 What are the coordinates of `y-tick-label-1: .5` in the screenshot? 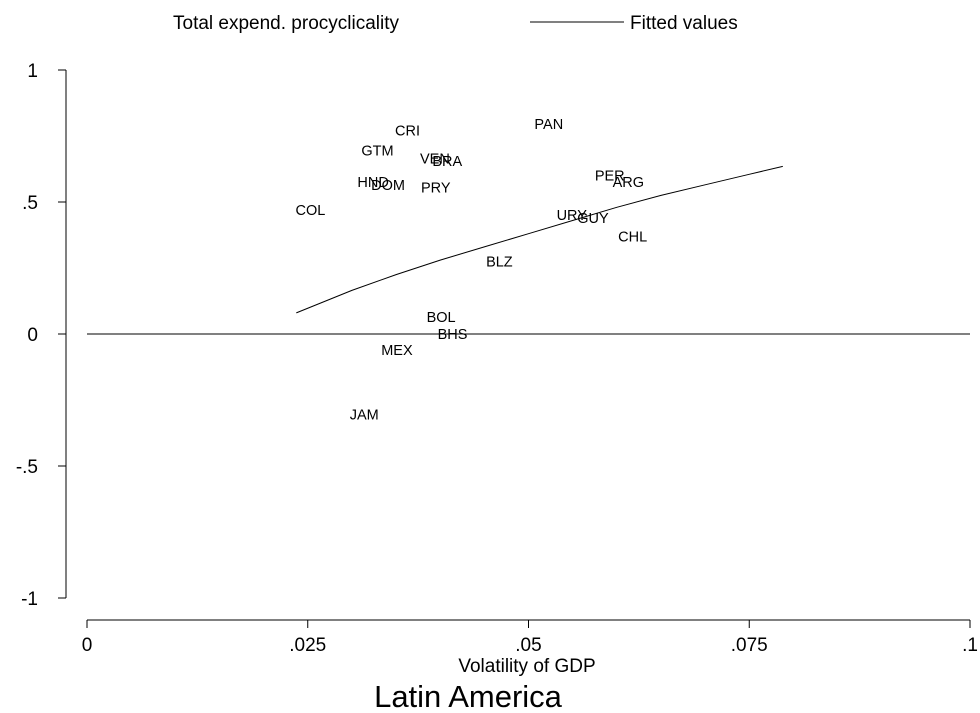 It's located at (30, 203).